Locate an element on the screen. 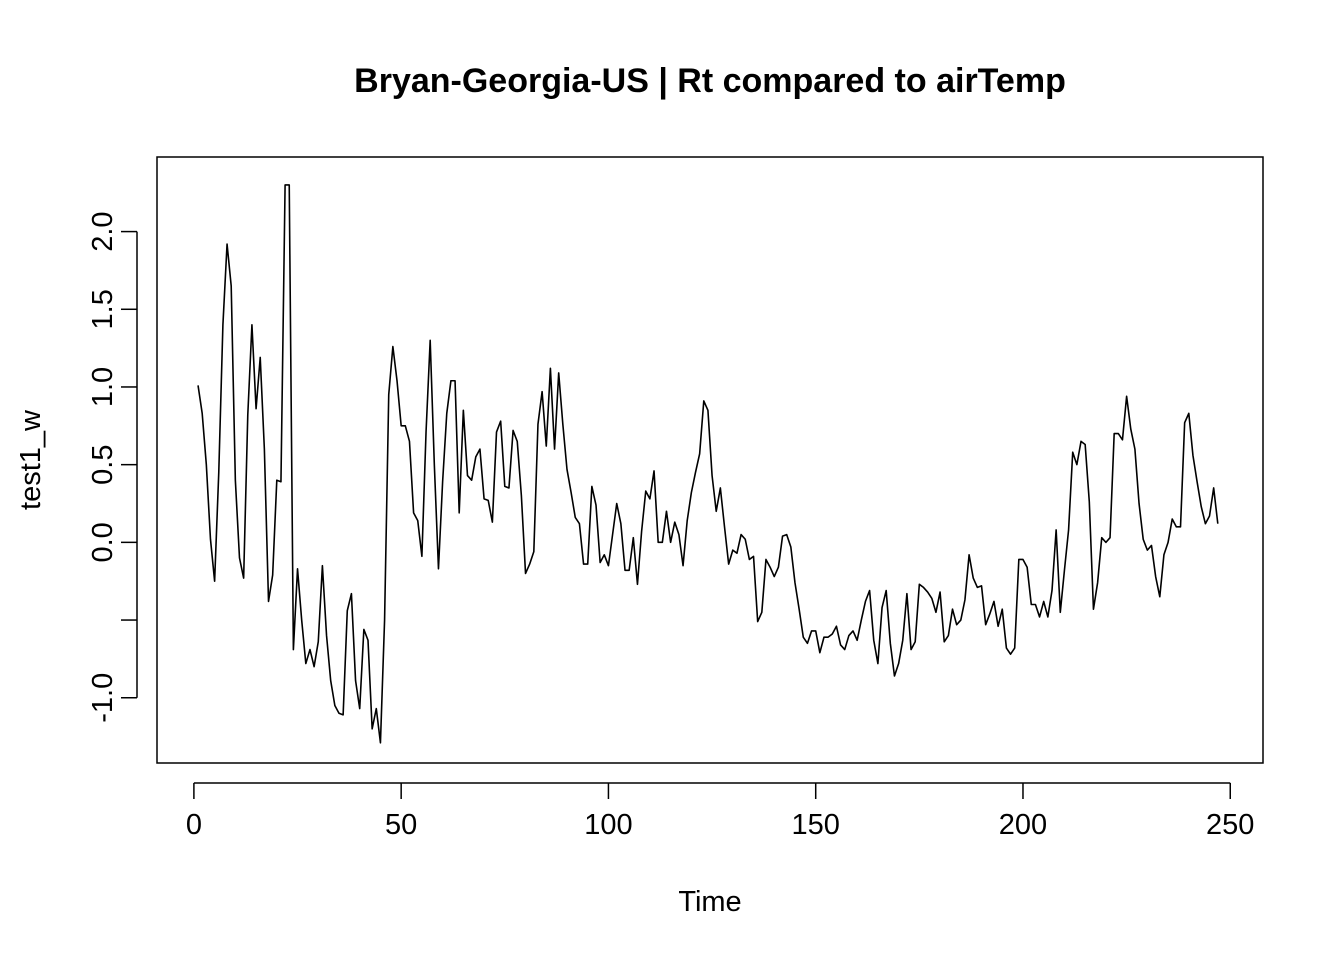  x-axis-title: Time is located at coordinates (709, 902).